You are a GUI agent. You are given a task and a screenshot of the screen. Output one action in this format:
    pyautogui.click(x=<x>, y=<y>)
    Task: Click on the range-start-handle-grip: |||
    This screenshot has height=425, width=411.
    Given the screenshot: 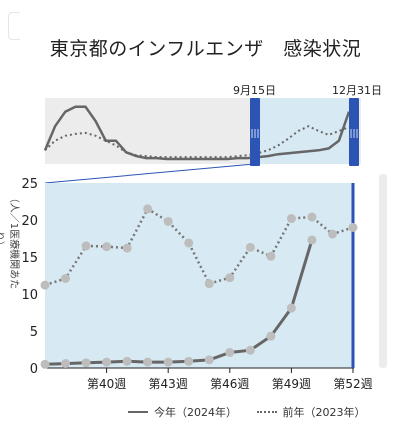 What is the action you would take?
    pyautogui.click(x=254, y=134)
    